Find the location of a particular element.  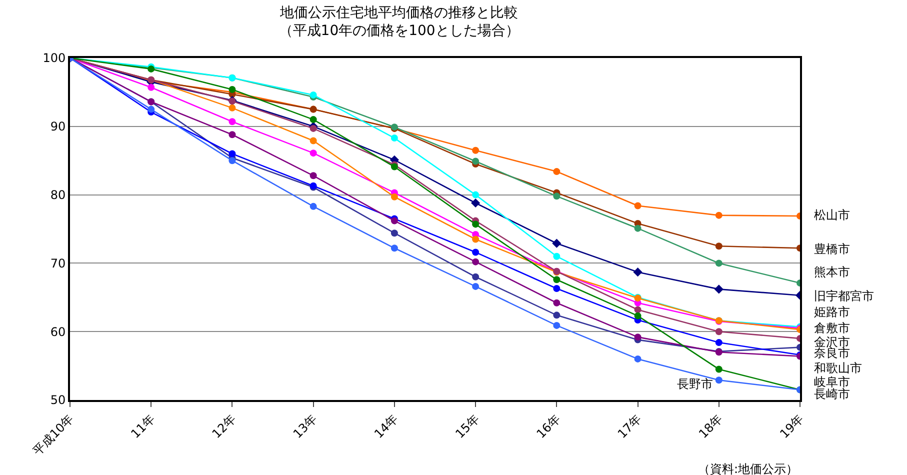

x-tick-label: 15年 is located at coordinates (467, 427).